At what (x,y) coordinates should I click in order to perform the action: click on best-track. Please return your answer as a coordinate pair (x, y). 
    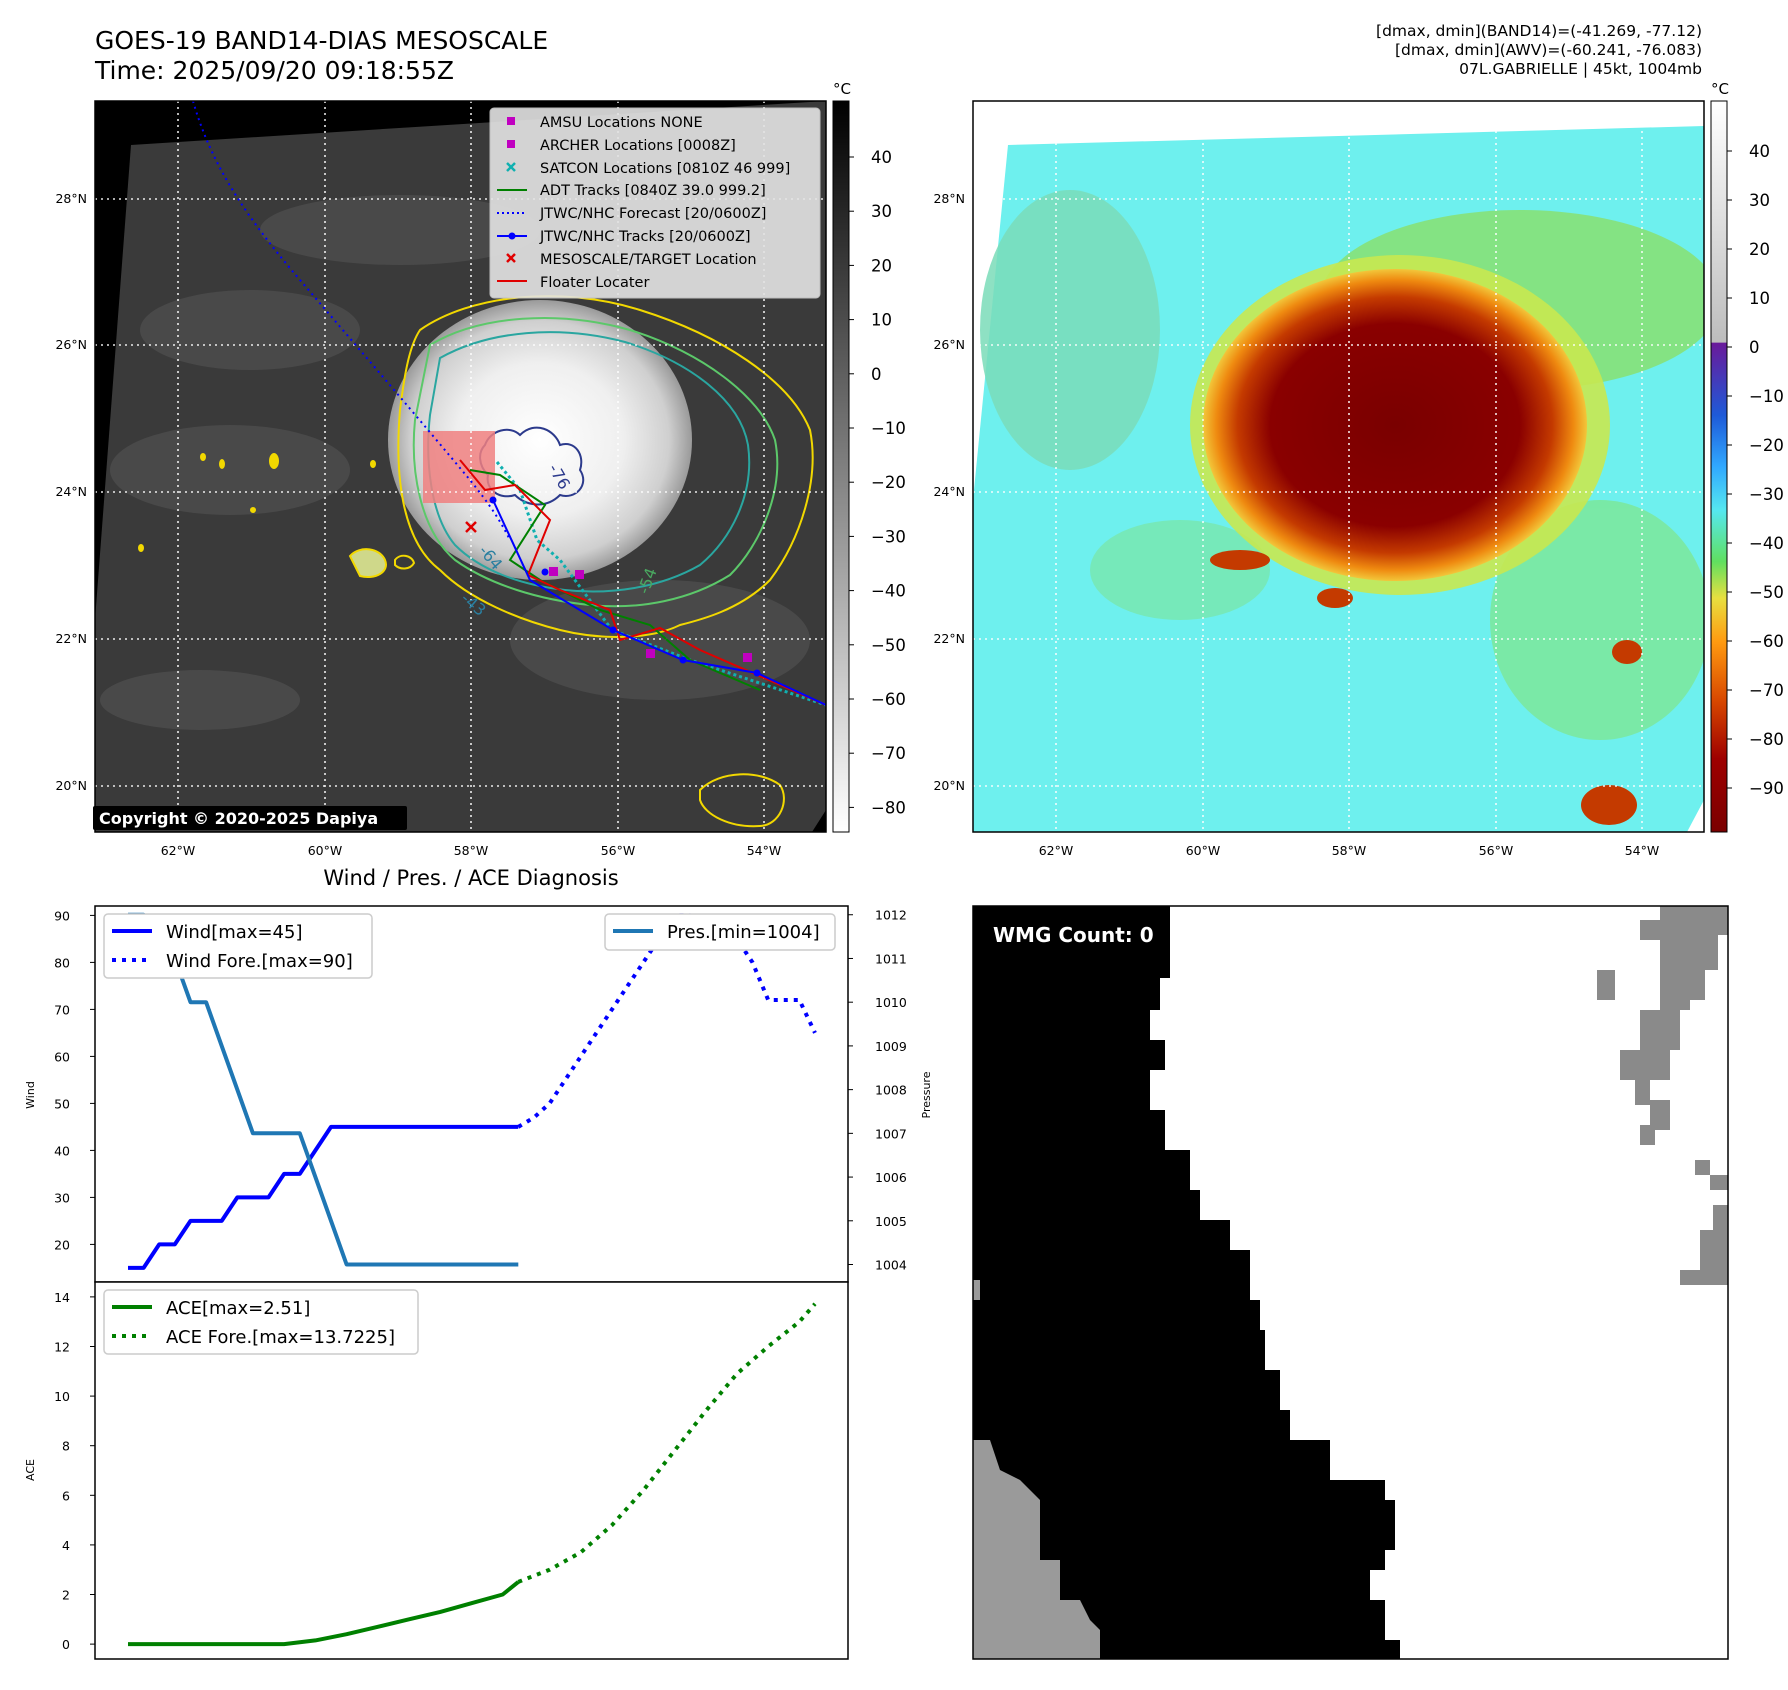
    Looking at the image, I should click on (659, 602).